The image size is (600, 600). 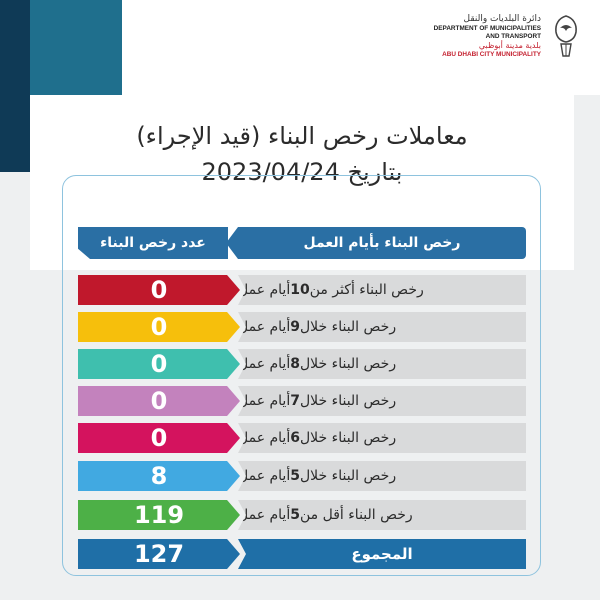 What do you see at coordinates (502, 19) in the screenshot?
I see `logo-arabic-department: دائرة البلديات والنقل` at bounding box center [502, 19].